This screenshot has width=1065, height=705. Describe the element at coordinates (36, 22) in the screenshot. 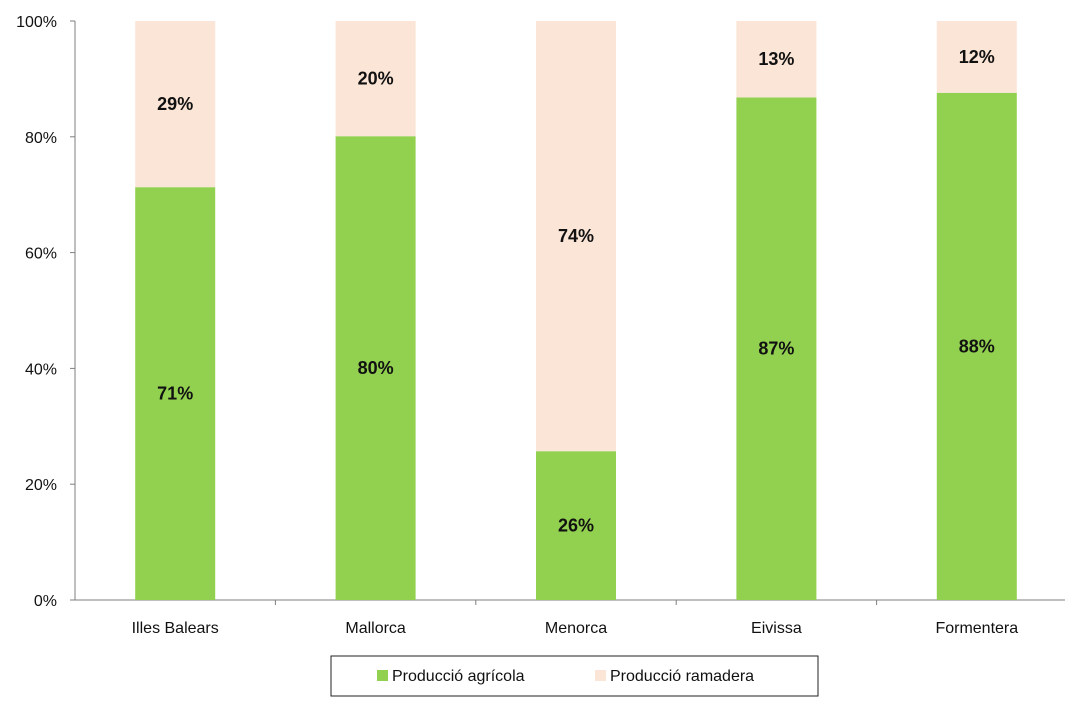

I see `y-tick-label: 100%` at that location.